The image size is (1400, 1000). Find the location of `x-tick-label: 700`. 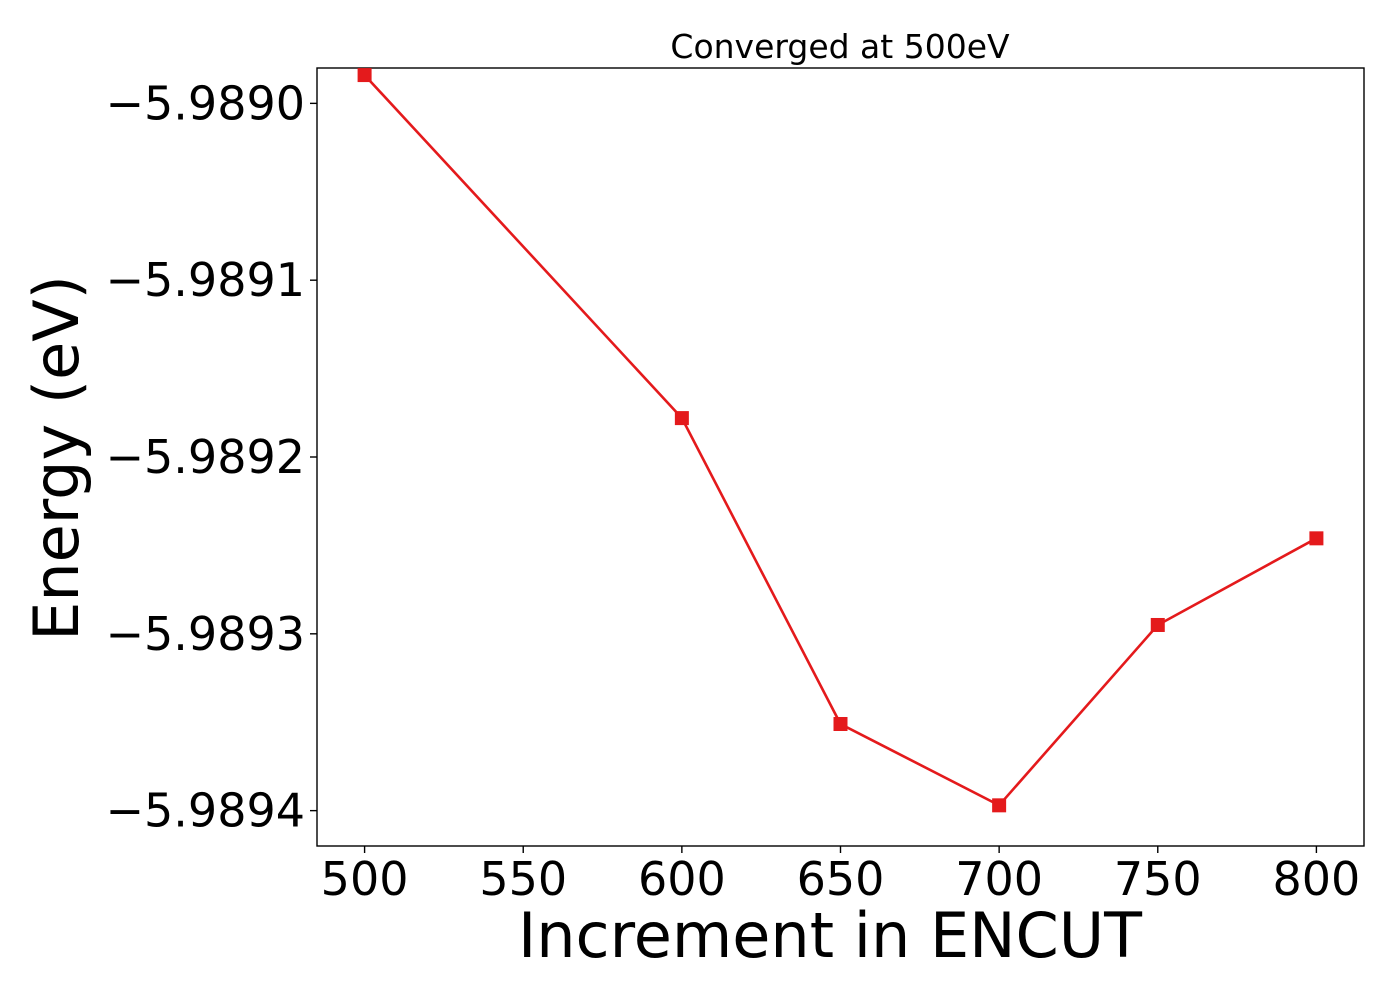

x-tick-label: 700 is located at coordinates (999, 879).